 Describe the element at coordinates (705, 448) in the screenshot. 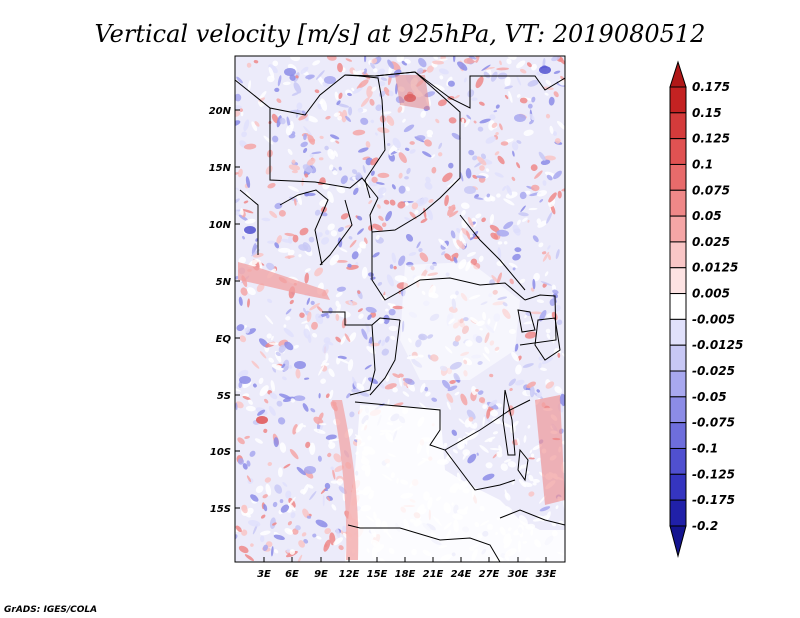

I see `colorbar-label: -0.1` at that location.